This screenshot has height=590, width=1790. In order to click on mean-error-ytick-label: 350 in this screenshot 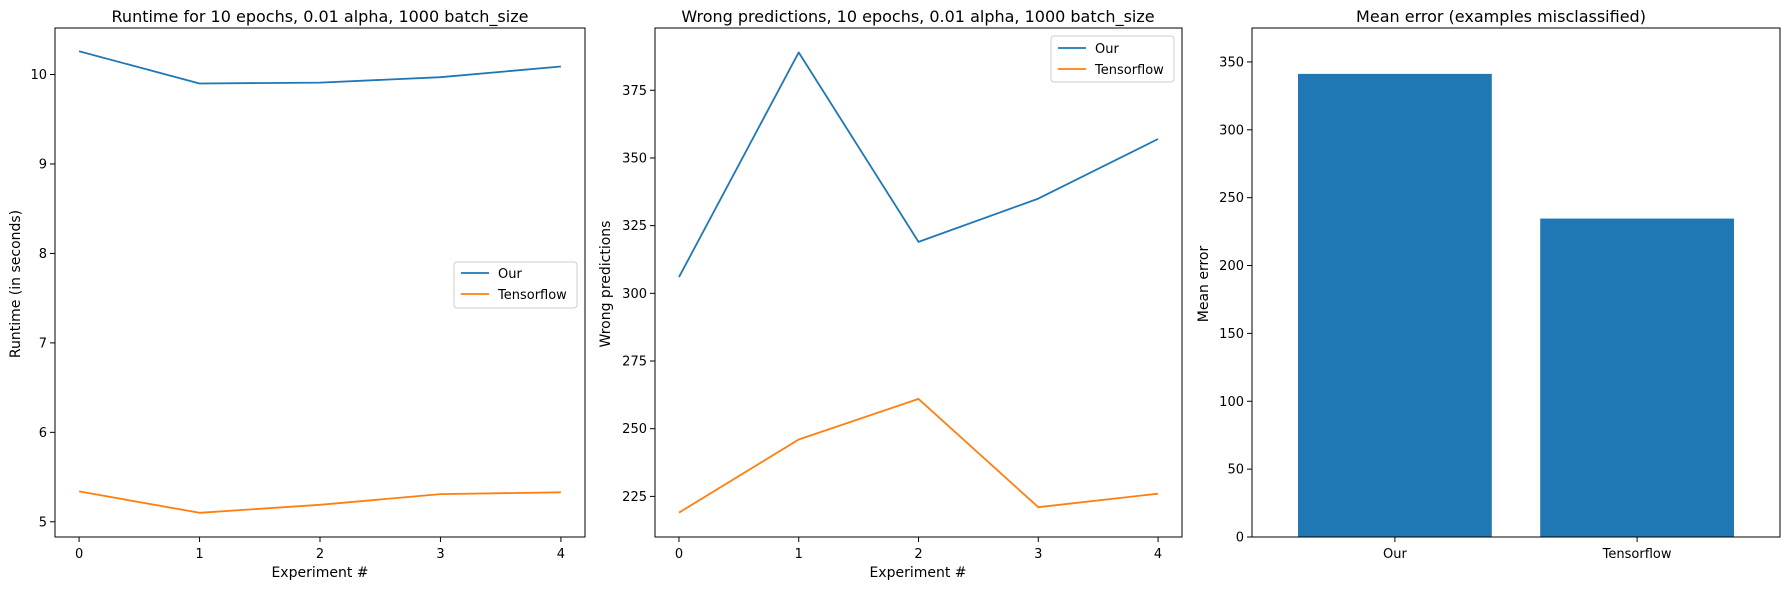, I will do `click(1231, 62)`.